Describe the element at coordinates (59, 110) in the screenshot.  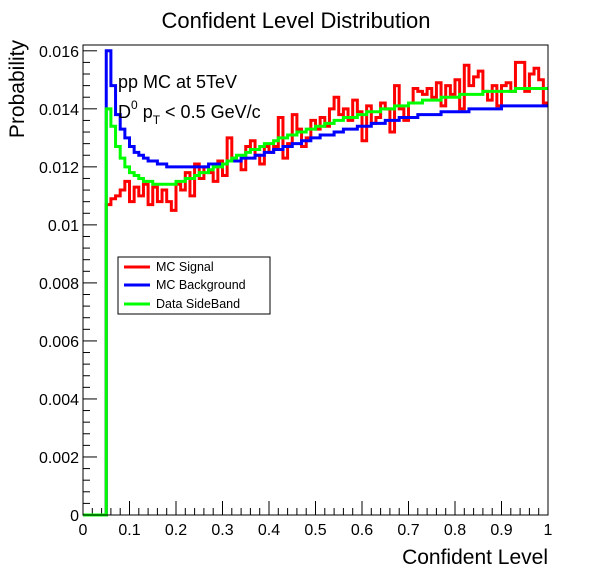
I see `y-tick-label: 0.014` at that location.